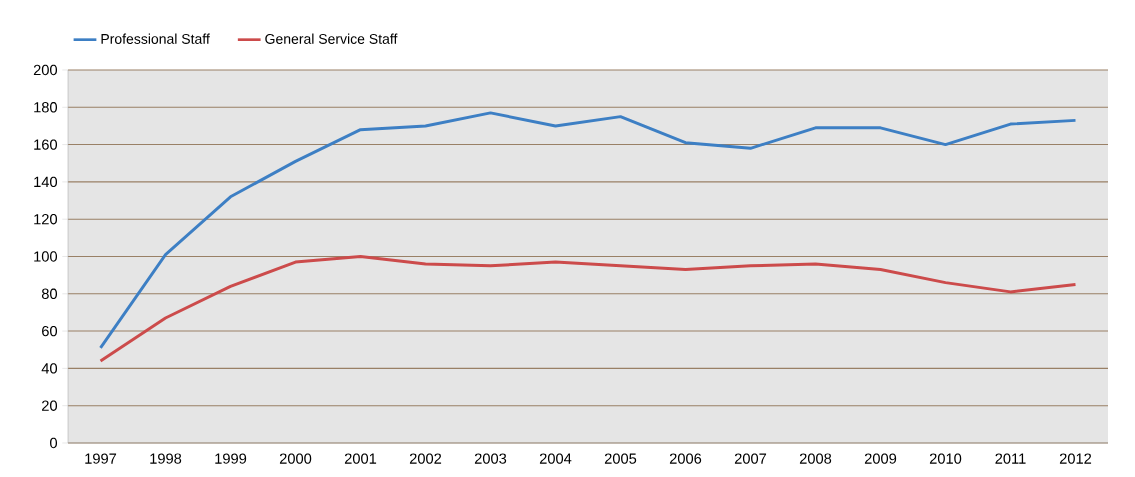  I want to click on x-tick-label: 2004, so click(555, 458).